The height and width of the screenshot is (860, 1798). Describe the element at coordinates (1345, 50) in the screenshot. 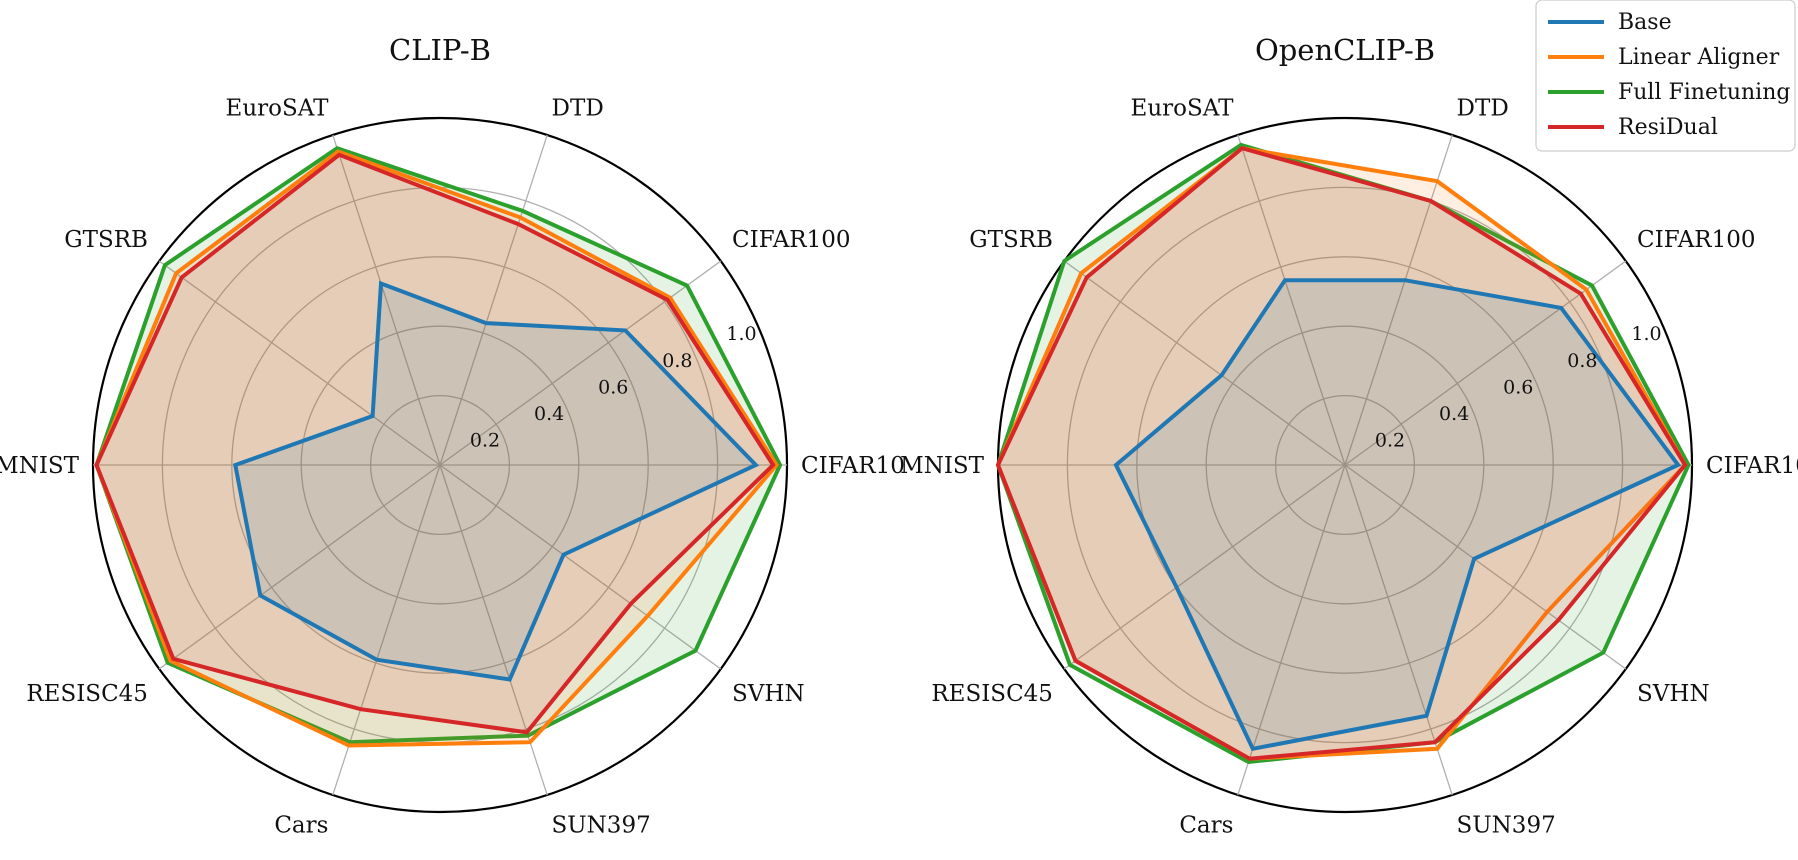

I see `chart-title-openclip-b: OpenCLIP-B` at that location.